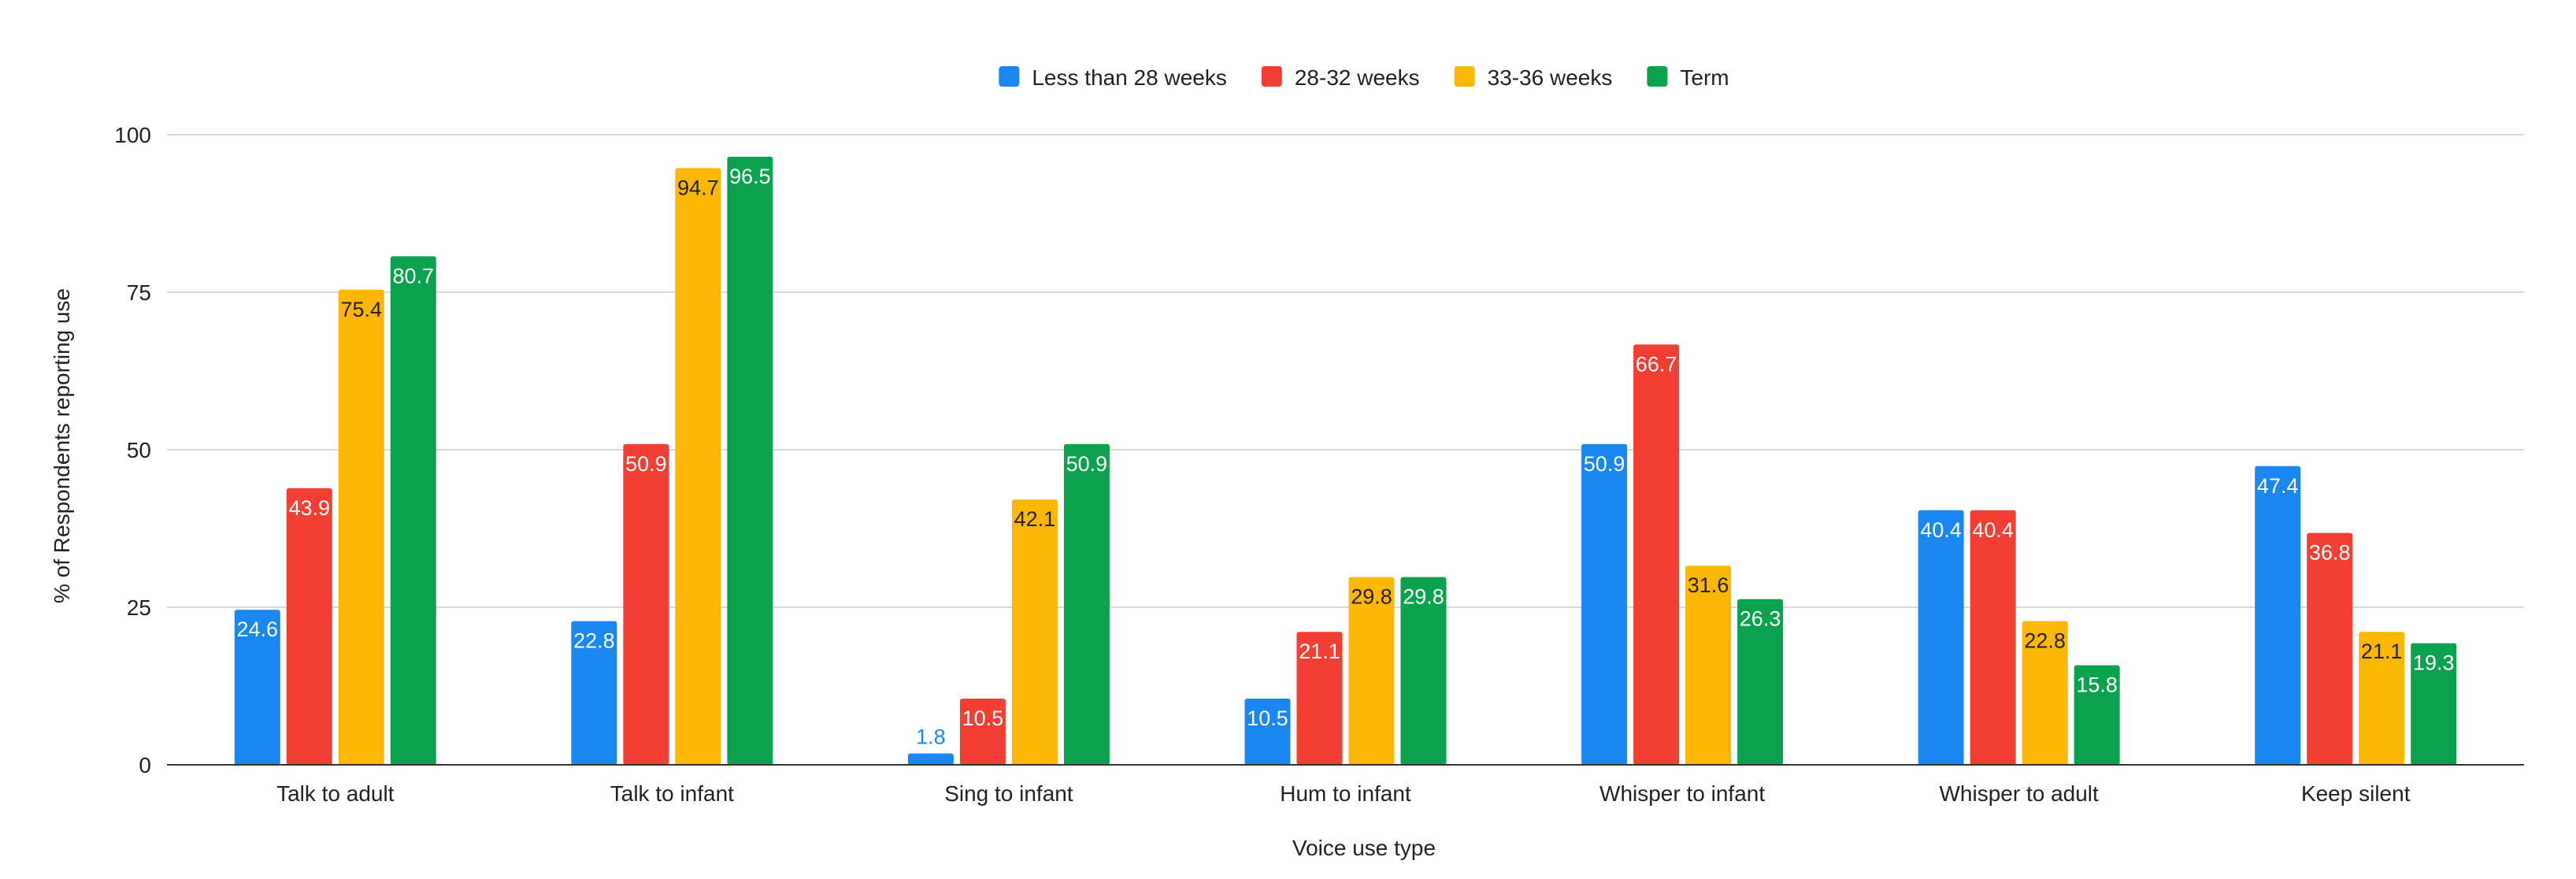  I want to click on legend-label: 33-36 weeks, so click(1550, 77).